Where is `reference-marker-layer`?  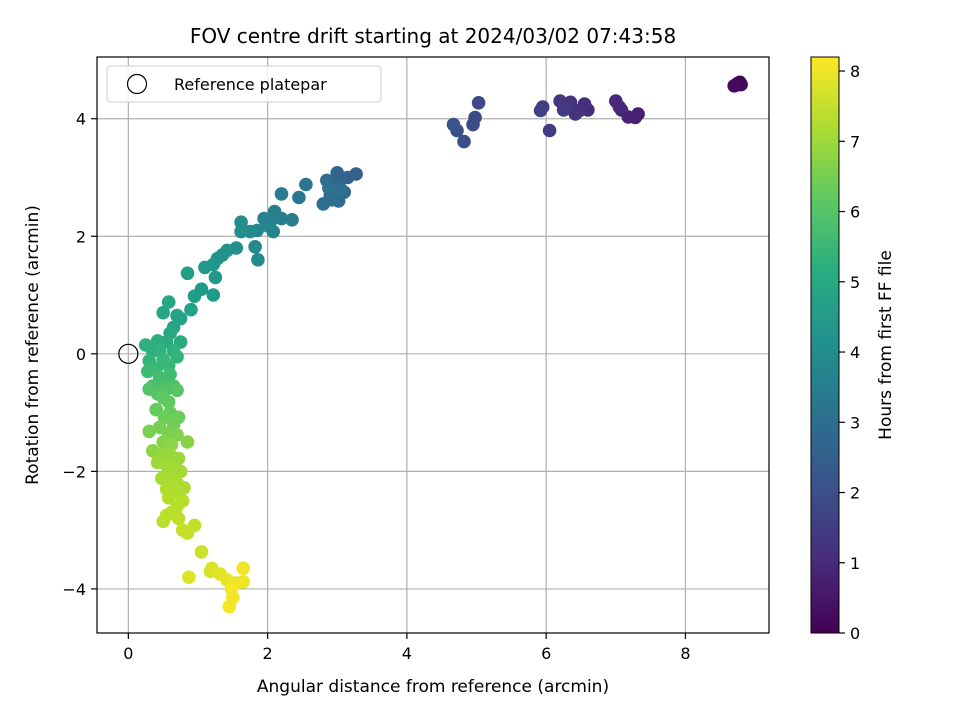 reference-marker-layer is located at coordinates (128, 353).